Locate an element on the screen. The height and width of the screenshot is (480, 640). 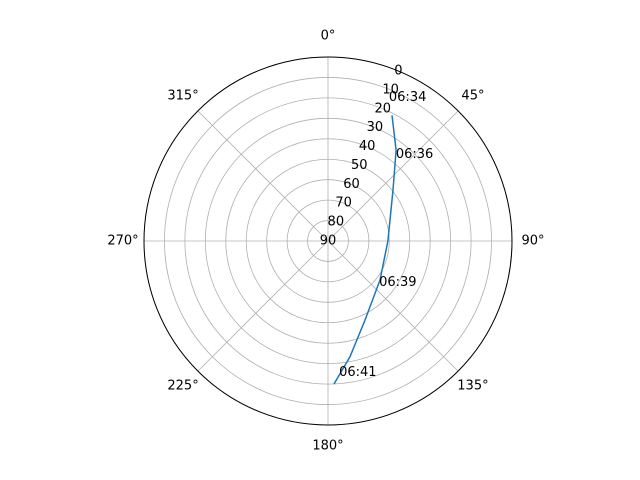
theta-tick-label: 225° is located at coordinates (182, 385).